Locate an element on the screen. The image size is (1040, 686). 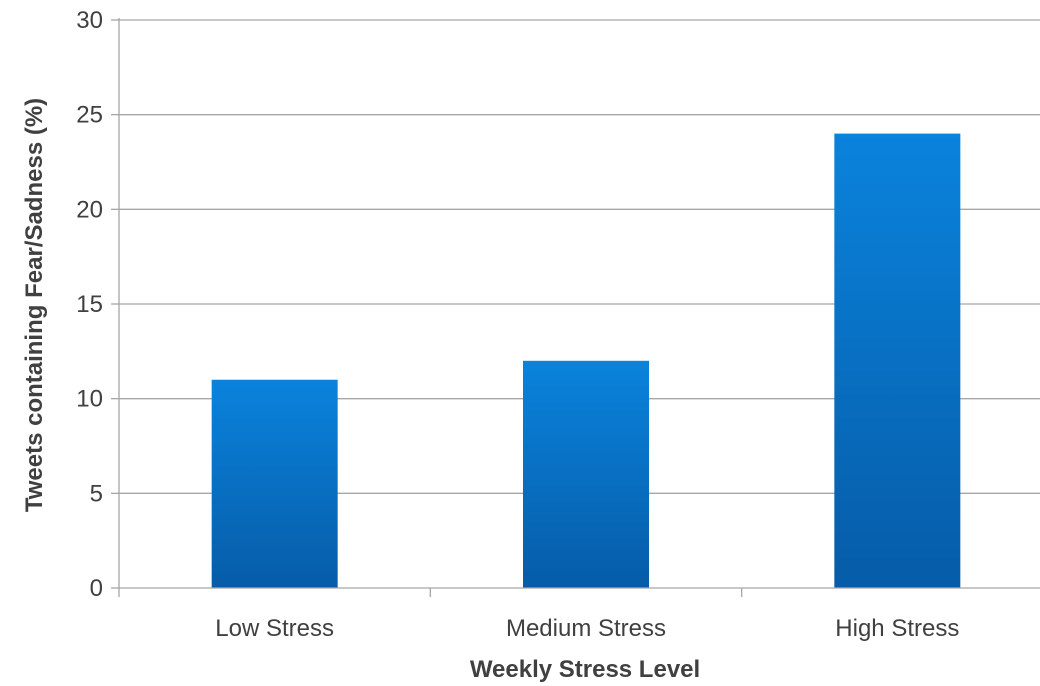
bar-high-stress is located at coordinates (897, 360).